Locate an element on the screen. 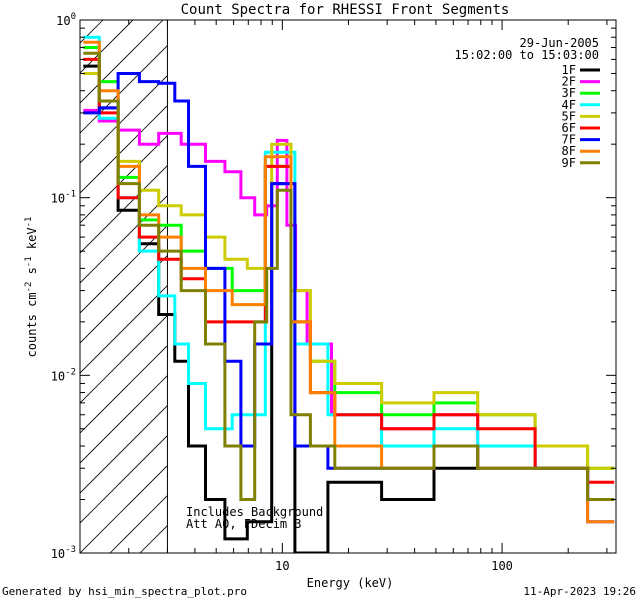 Image resolution: width=640 pixels, height=600 pixels. legend-label: 5F is located at coordinates (569, 116).